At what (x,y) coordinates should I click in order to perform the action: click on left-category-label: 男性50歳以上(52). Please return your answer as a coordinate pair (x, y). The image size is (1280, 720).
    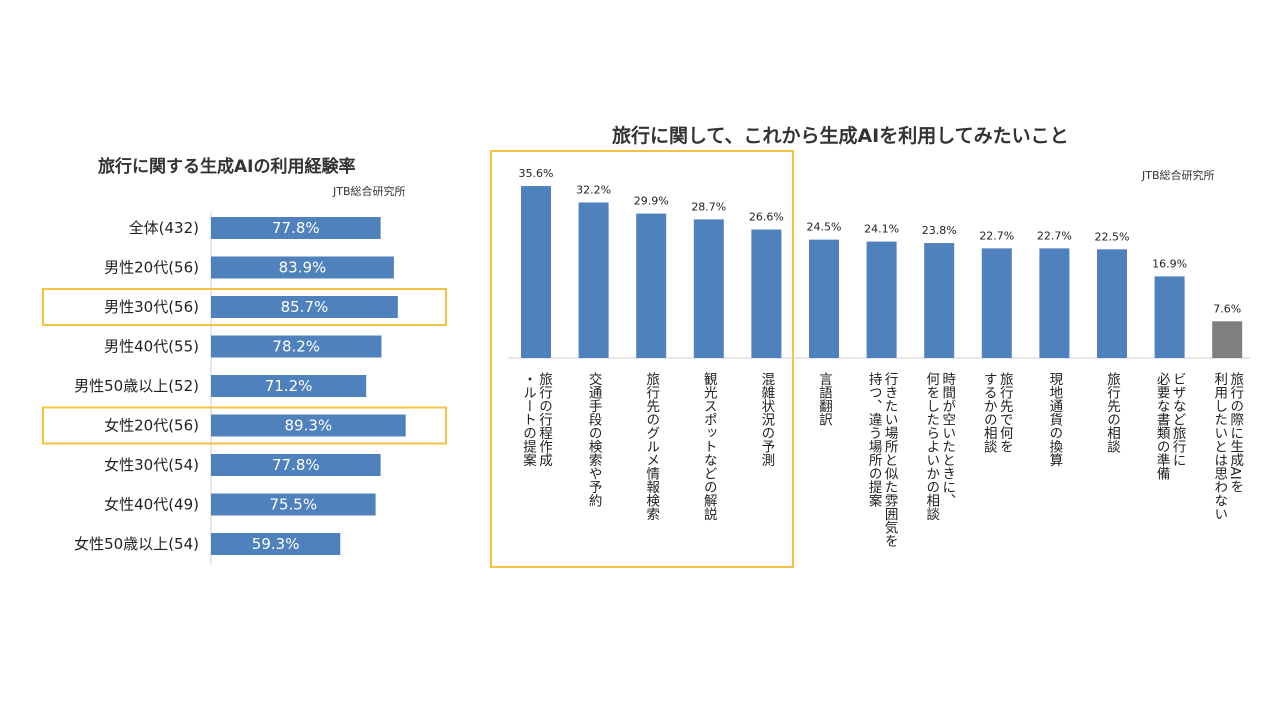
    Looking at the image, I should click on (136, 386).